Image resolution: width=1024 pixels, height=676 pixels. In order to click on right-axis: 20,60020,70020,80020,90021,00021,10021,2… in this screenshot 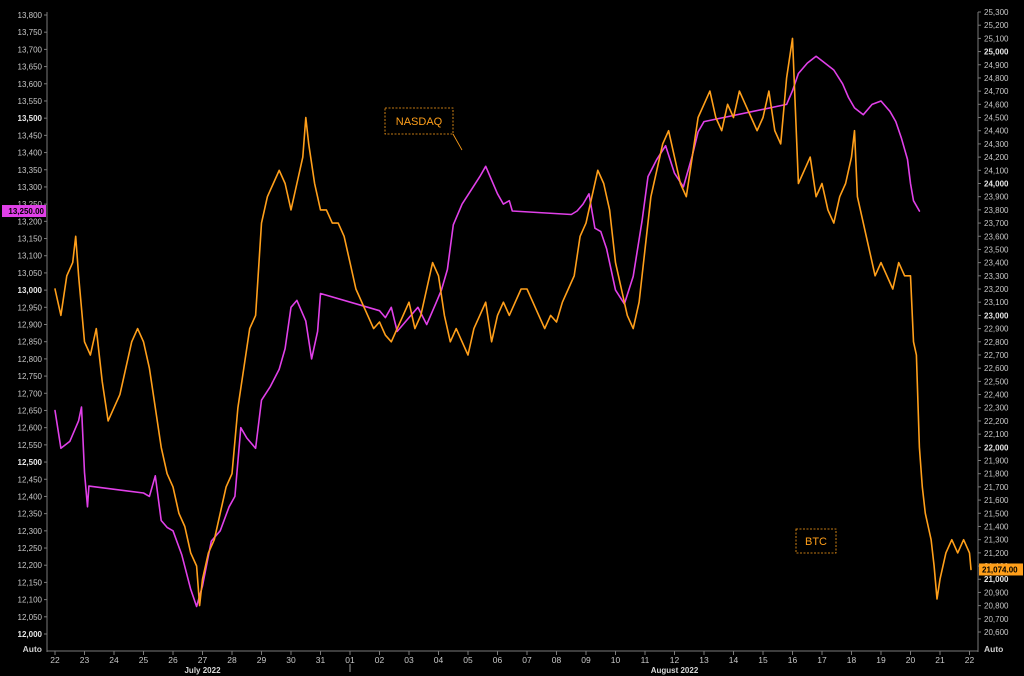, I will do `click(993, 331)`.